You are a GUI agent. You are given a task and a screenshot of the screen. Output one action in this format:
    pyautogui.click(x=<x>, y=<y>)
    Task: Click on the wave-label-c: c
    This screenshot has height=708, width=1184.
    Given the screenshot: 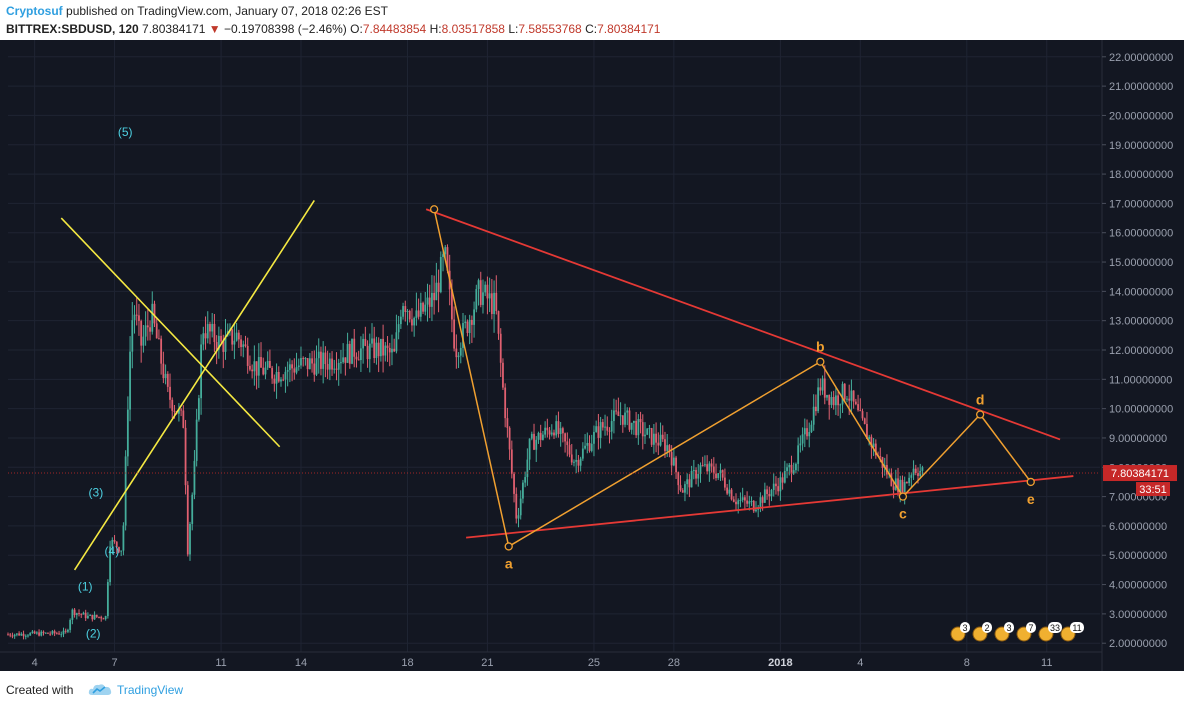 What is the action you would take?
    pyautogui.click(x=903, y=514)
    